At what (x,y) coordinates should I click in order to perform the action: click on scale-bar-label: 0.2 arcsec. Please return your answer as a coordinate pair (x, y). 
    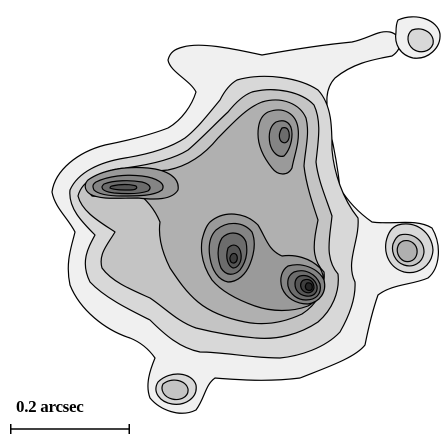
    Looking at the image, I should click on (50, 406).